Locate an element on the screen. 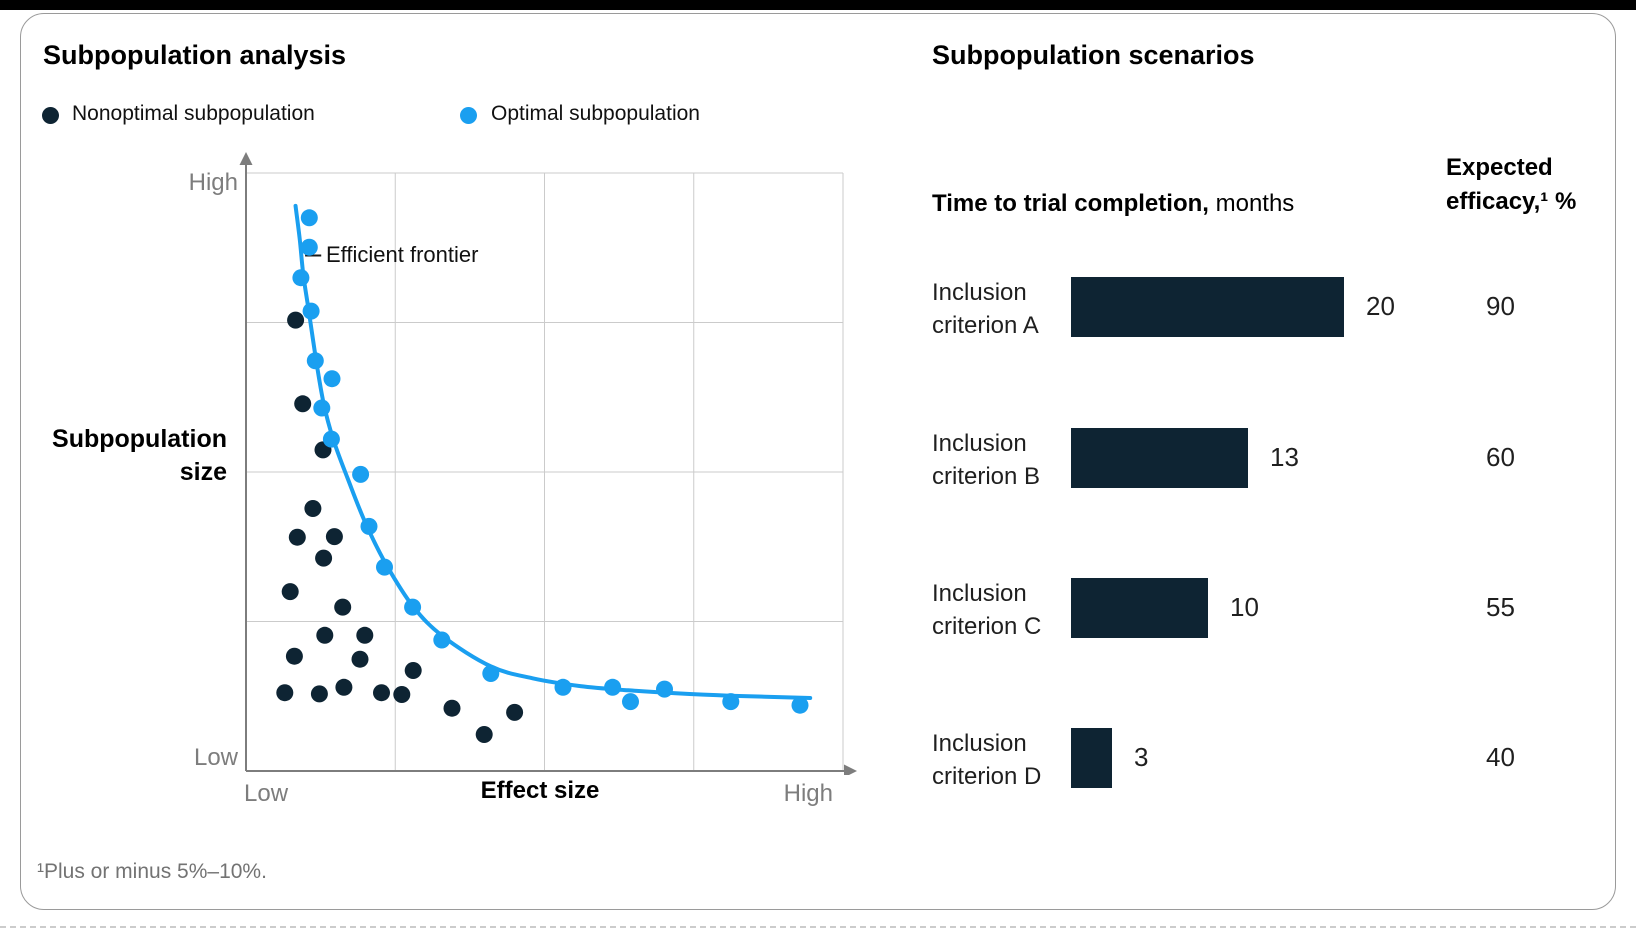 The width and height of the screenshot is (1636, 930). bottom-separator is located at coordinates (818, 927).